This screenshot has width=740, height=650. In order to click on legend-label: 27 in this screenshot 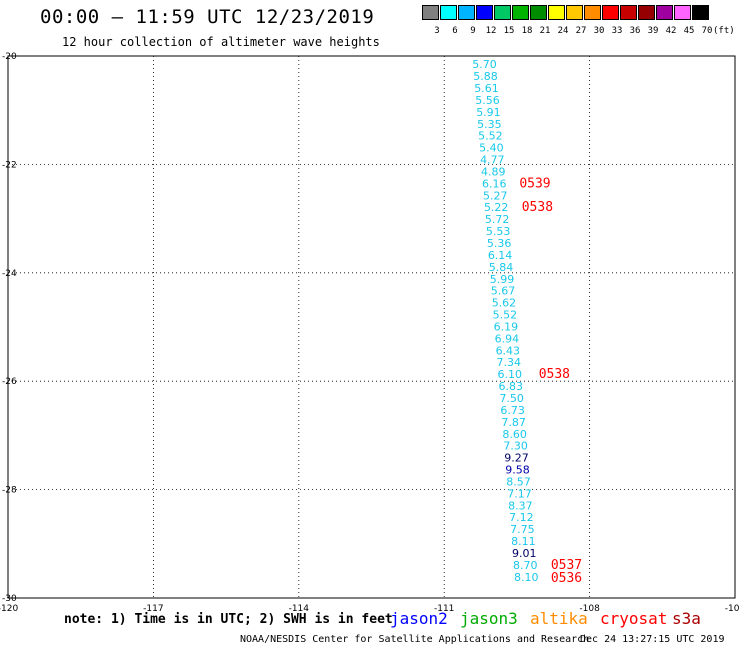, I will do `click(581, 31)`.